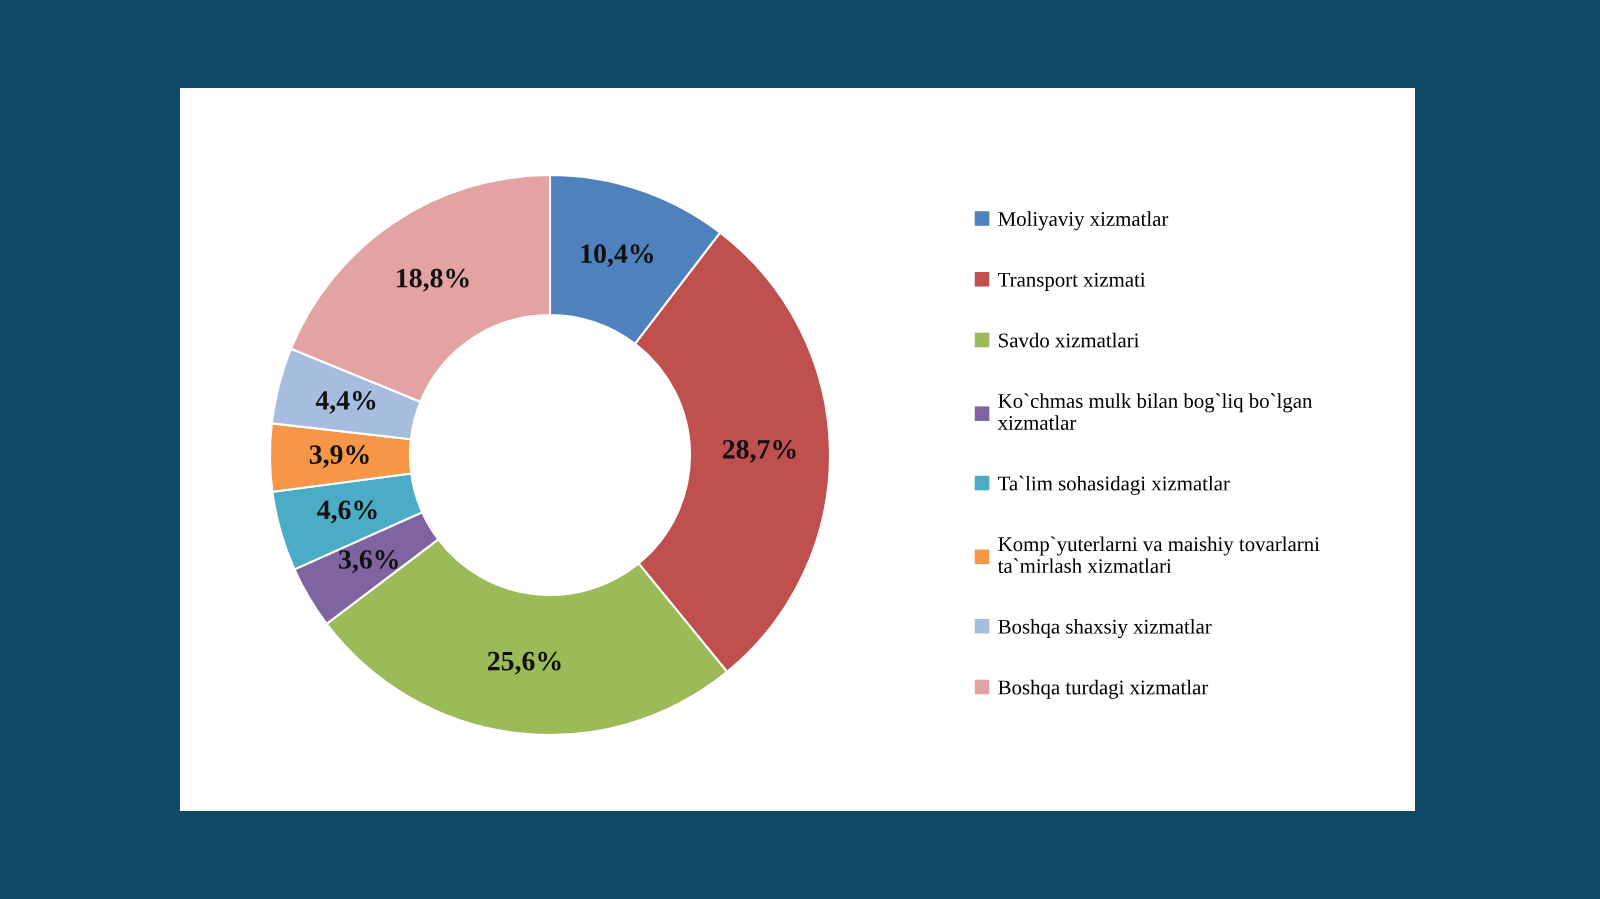 This screenshot has height=899, width=1600. Describe the element at coordinates (339, 456) in the screenshot. I see `data-label: 3,9%` at that location.